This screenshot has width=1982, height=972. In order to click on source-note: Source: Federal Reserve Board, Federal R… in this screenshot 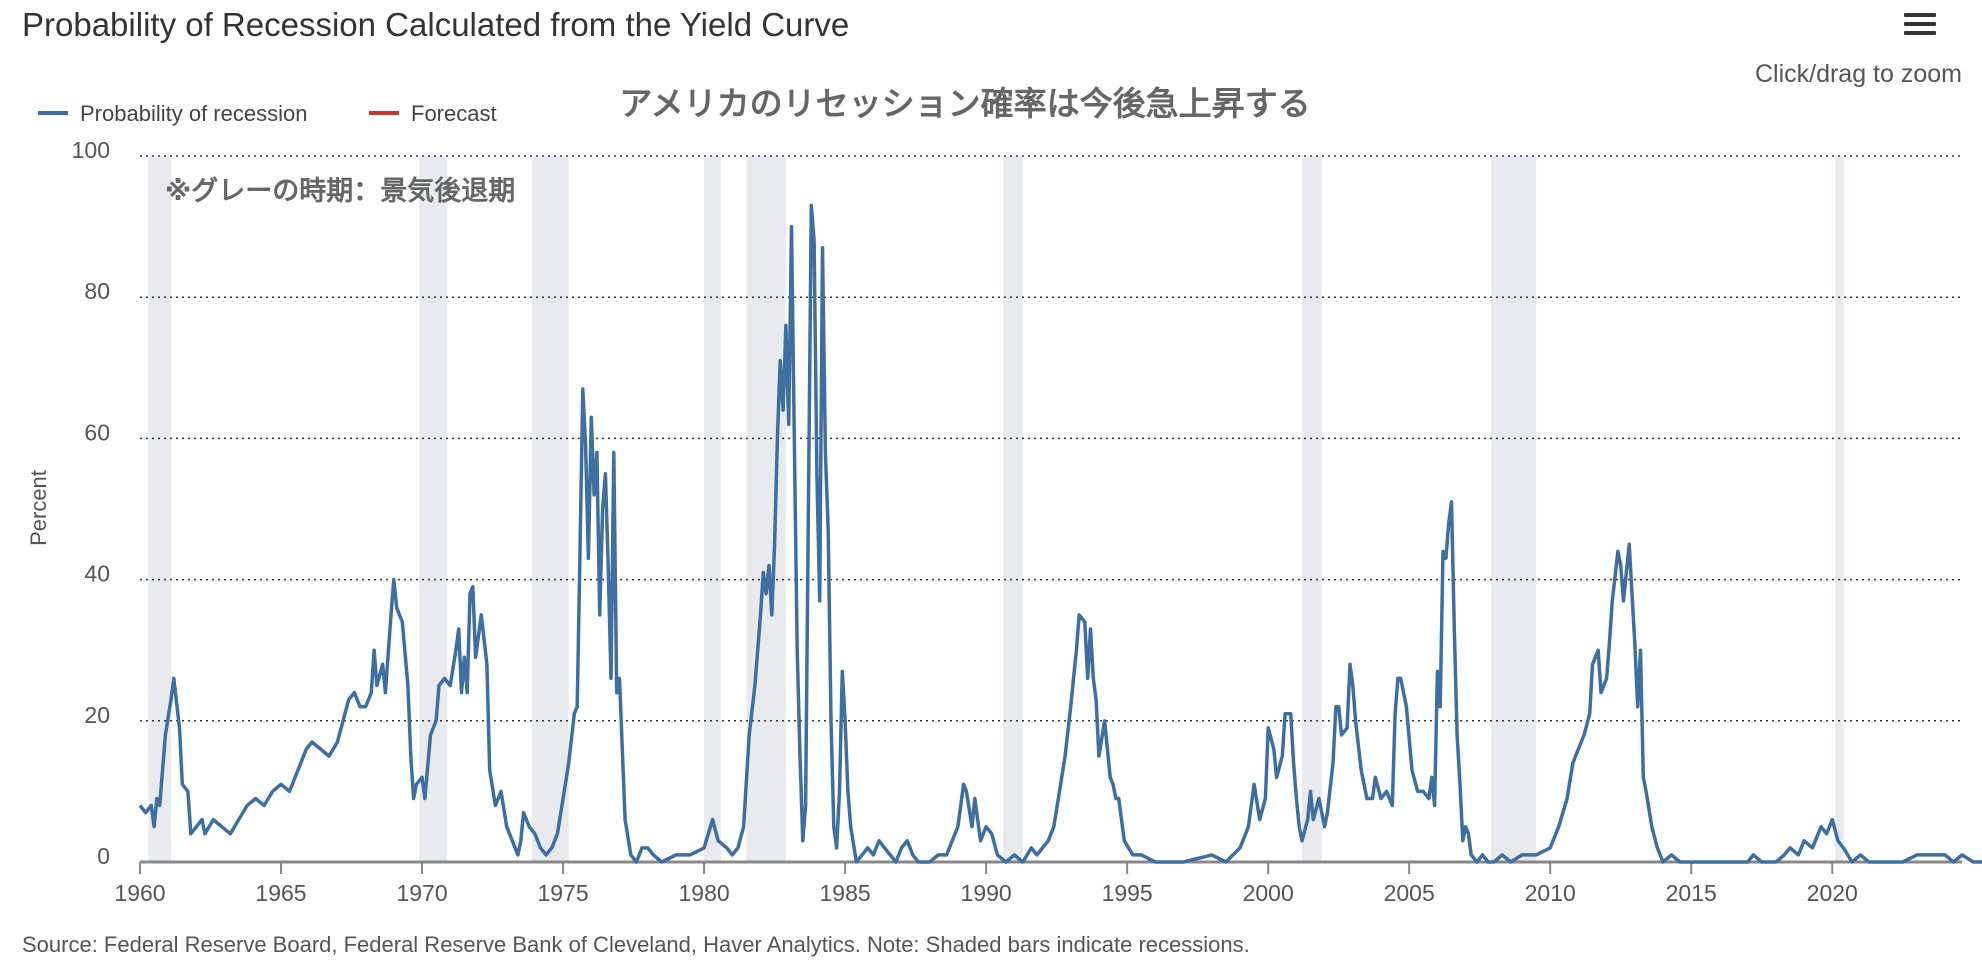, I will do `click(636, 944)`.